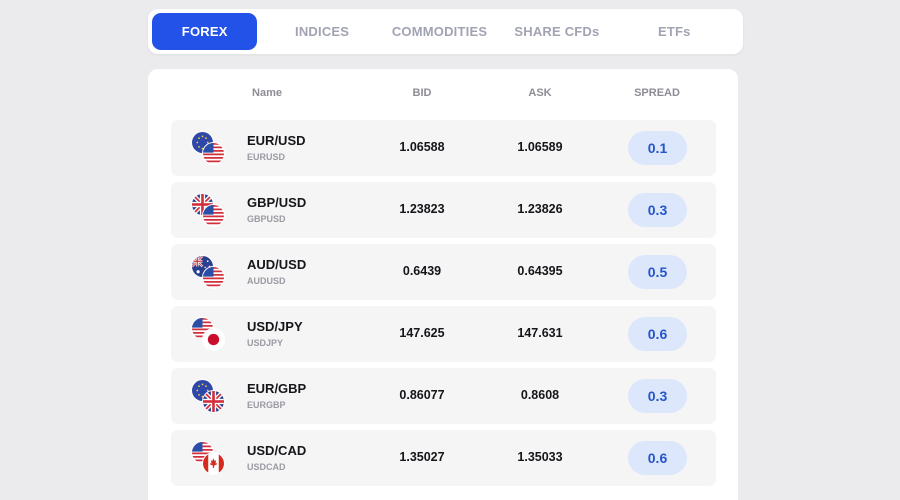 Image resolution: width=900 pixels, height=500 pixels. Describe the element at coordinates (266, 467) in the screenshot. I see `pair-code: USDCAD` at that location.